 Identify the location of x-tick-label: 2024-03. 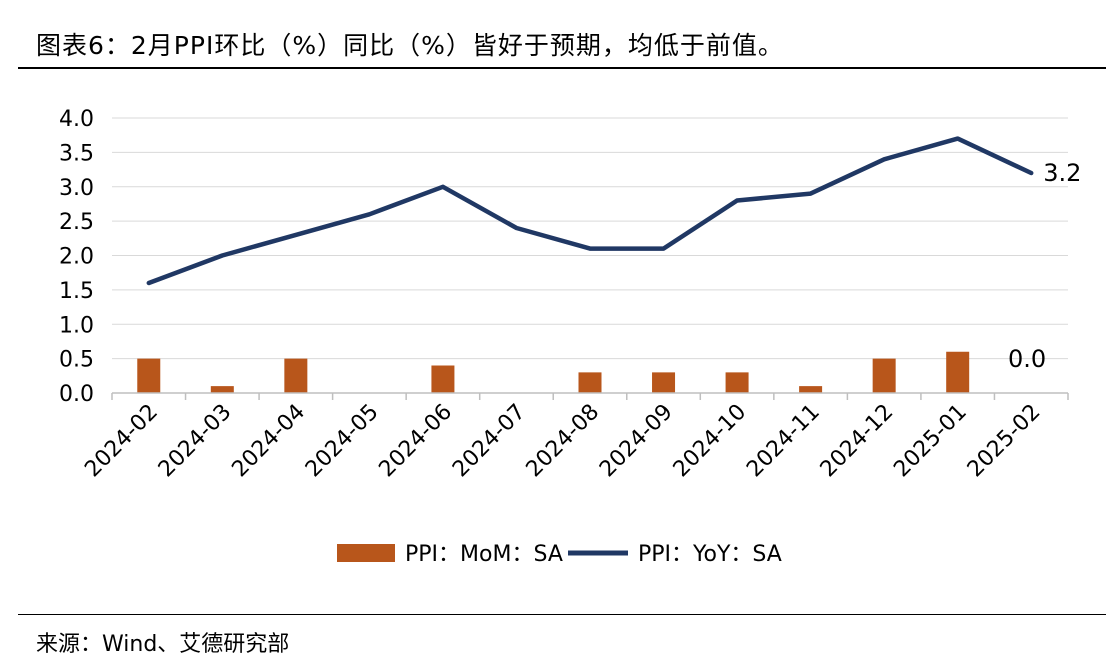
(195, 441).